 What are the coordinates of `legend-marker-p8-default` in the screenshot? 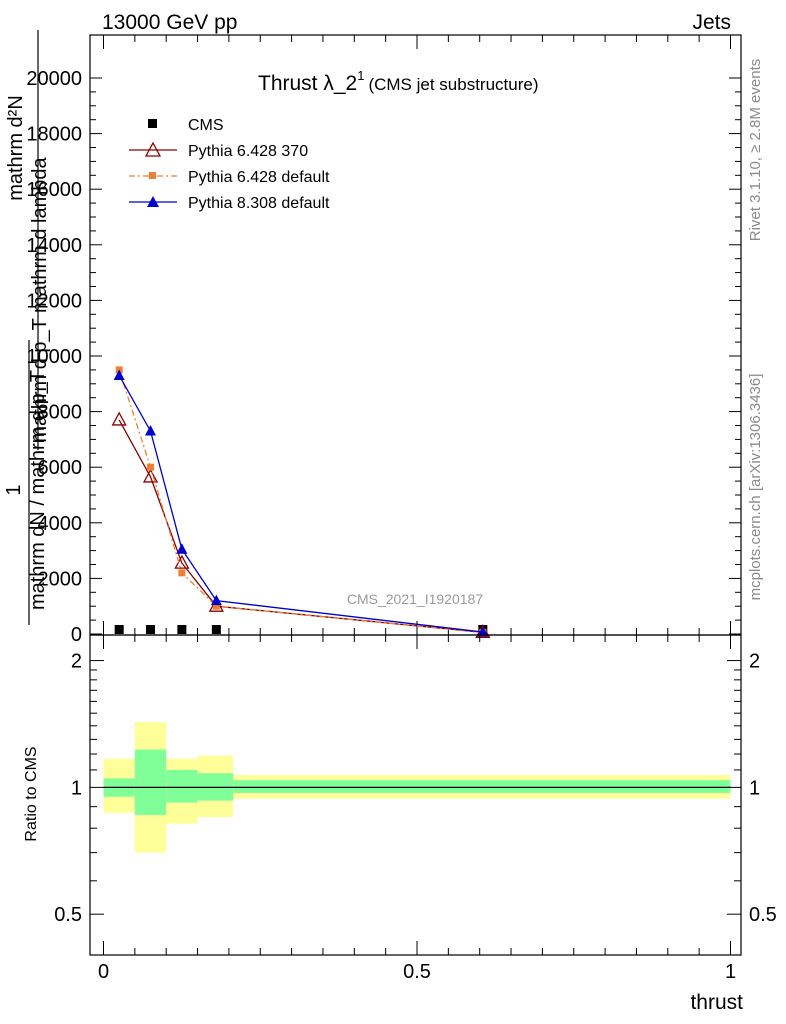 It's located at (153, 201).